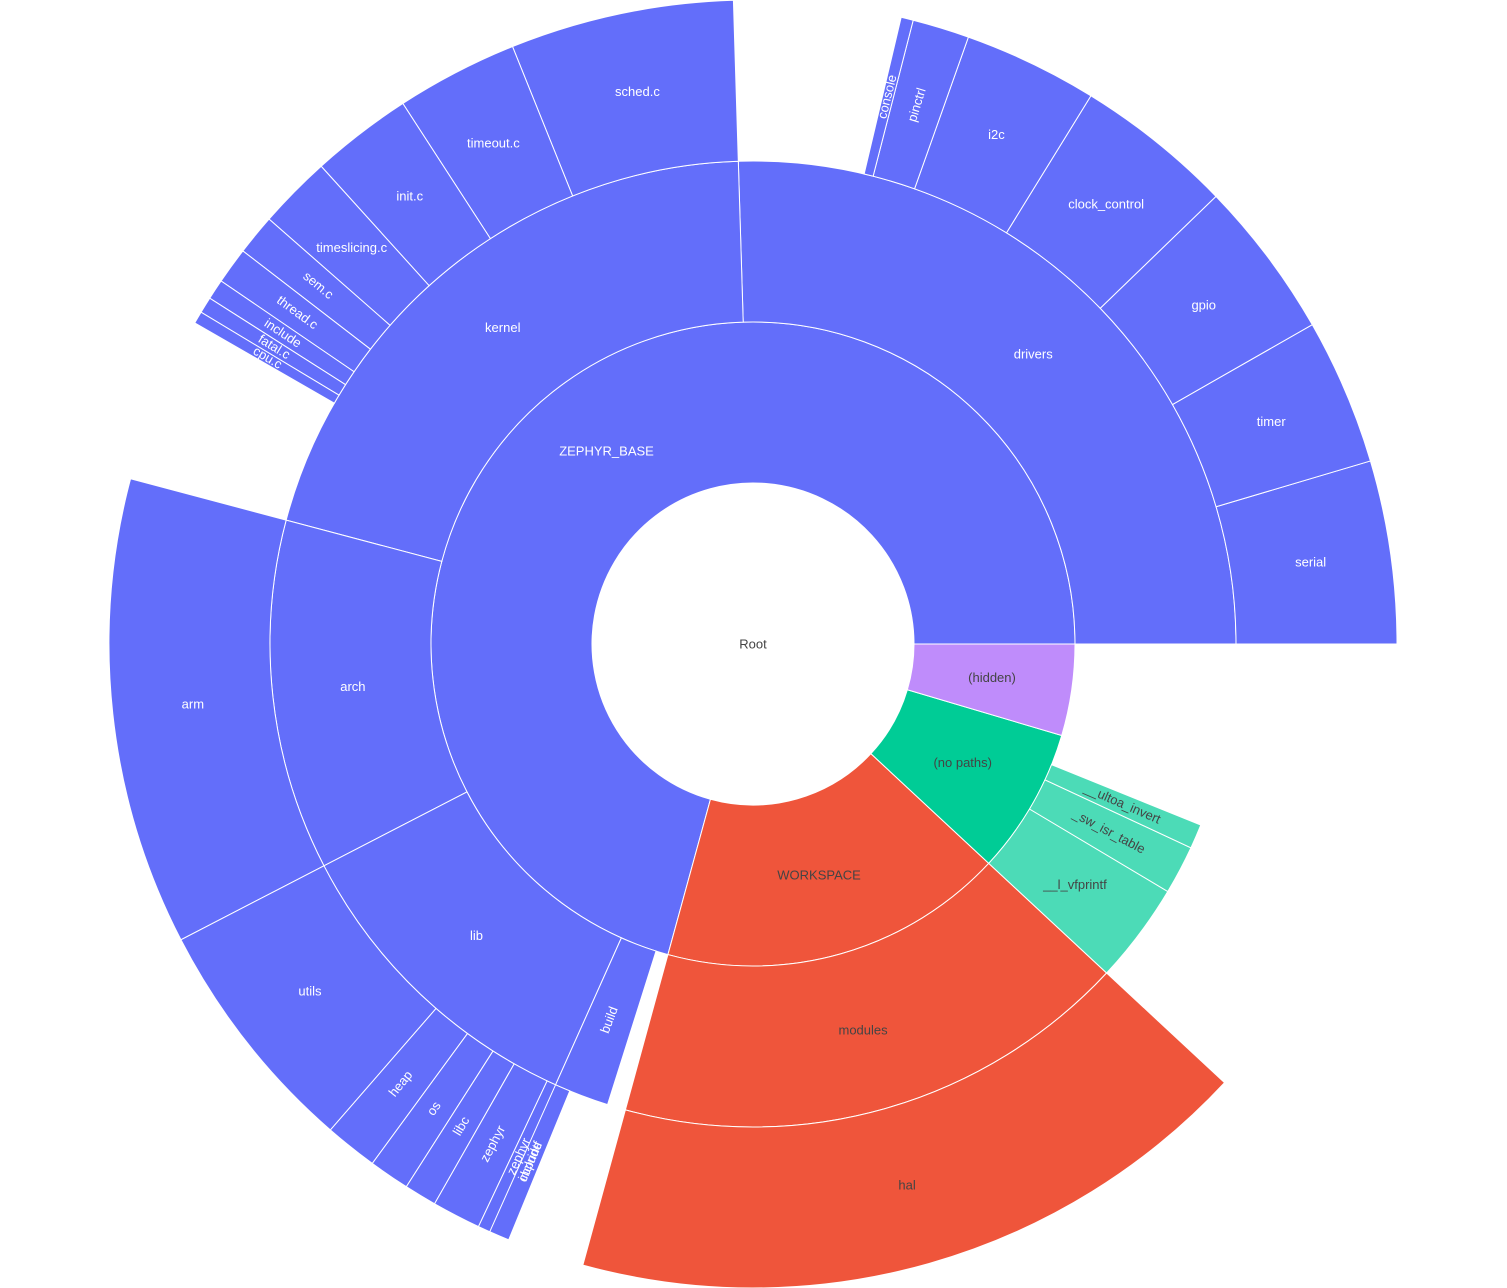 Image resolution: width=1507 pixels, height=1288 pixels. Describe the element at coordinates (991, 690) in the screenshot. I see `segment-hidden` at that location.